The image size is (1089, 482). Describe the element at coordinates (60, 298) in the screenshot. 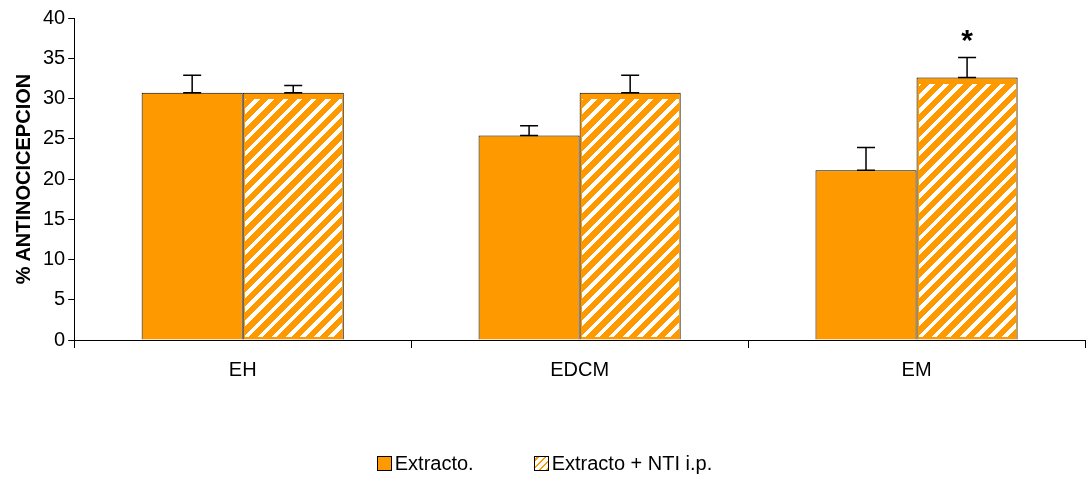

I see `y-tick-label: 5` at that location.